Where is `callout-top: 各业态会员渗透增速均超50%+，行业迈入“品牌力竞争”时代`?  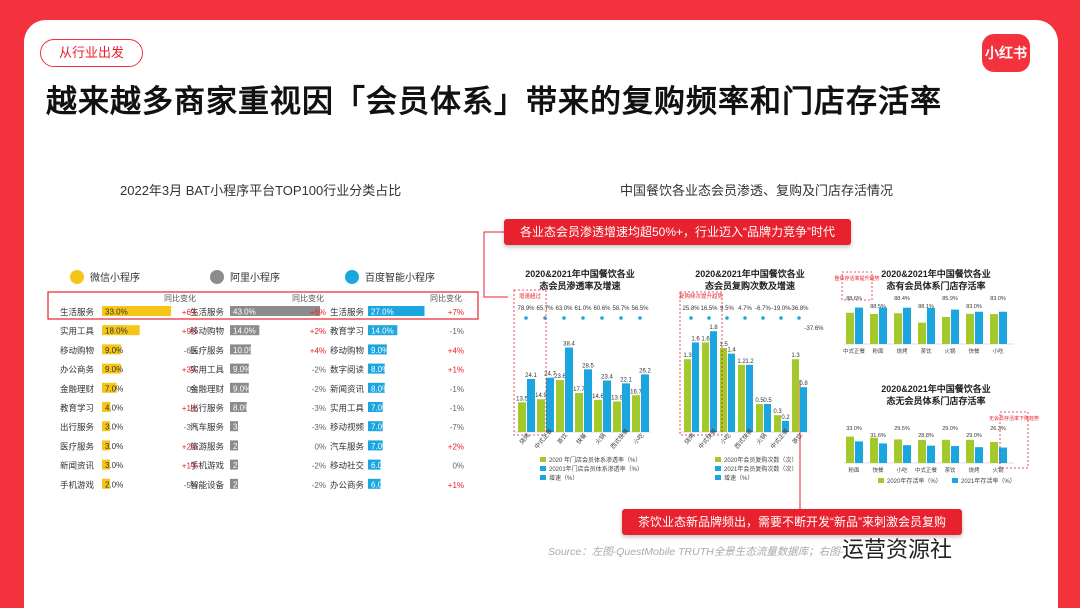 callout-top: 各业态会员渗透增速均超50%+，行业迈入“品牌力竞争”时代 is located at coordinates (678, 232).